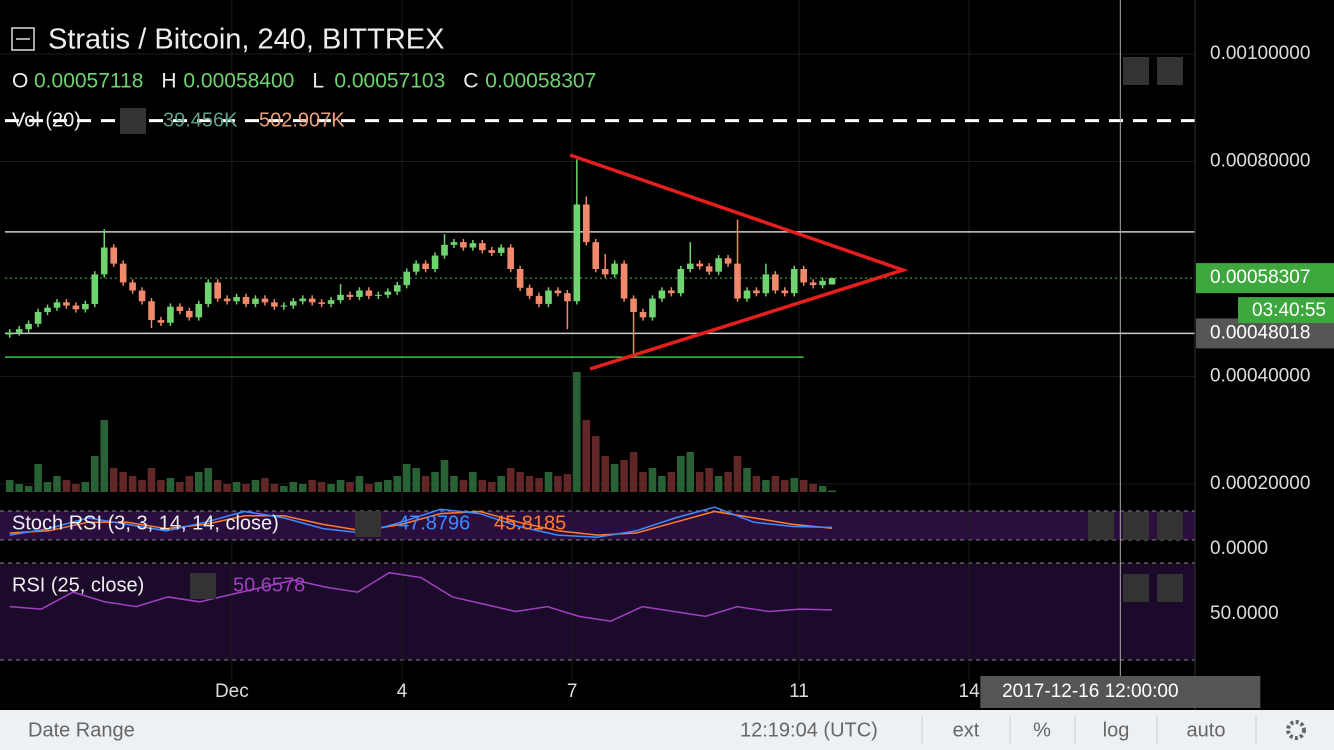 The image size is (1334, 750). I want to click on date-range-button: Date Range, so click(81, 730).